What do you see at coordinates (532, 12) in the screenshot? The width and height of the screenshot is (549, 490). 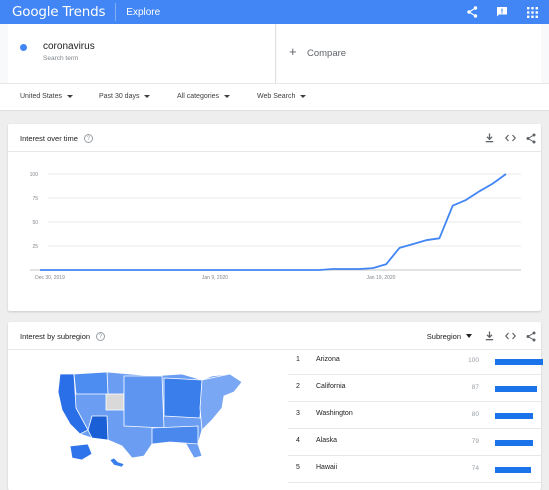 I see `apps-grid-icon` at bounding box center [532, 12].